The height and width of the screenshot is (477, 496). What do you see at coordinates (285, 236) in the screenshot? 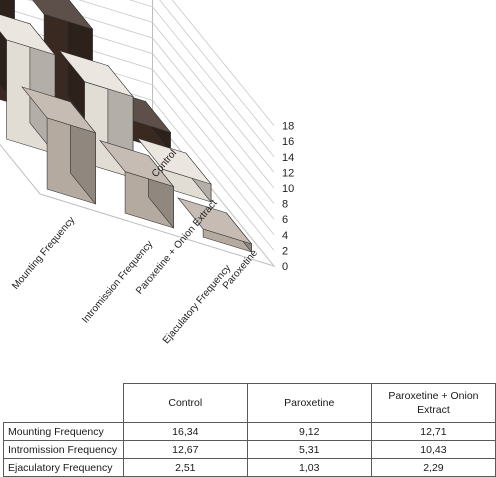
I see `y-tick-label: 4` at bounding box center [285, 236].